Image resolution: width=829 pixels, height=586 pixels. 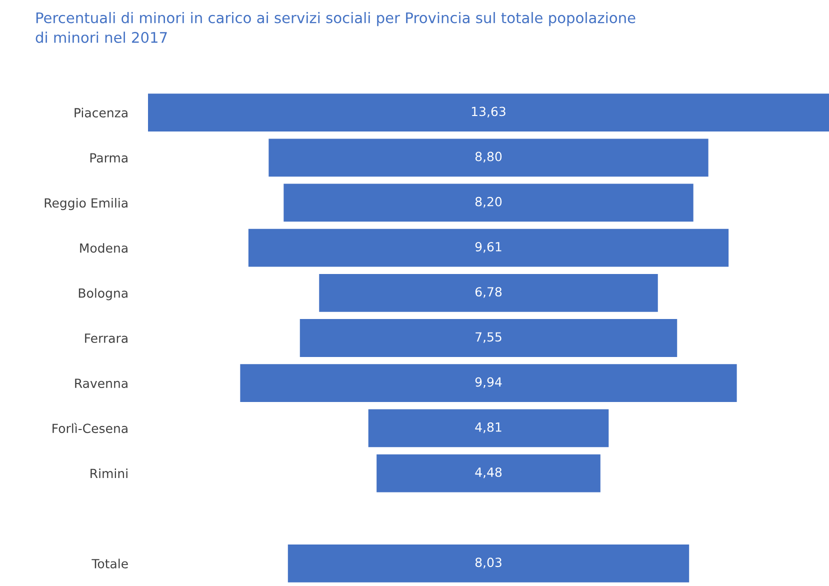 What do you see at coordinates (489, 112) in the screenshot?
I see `data-label: 13,63` at bounding box center [489, 112].